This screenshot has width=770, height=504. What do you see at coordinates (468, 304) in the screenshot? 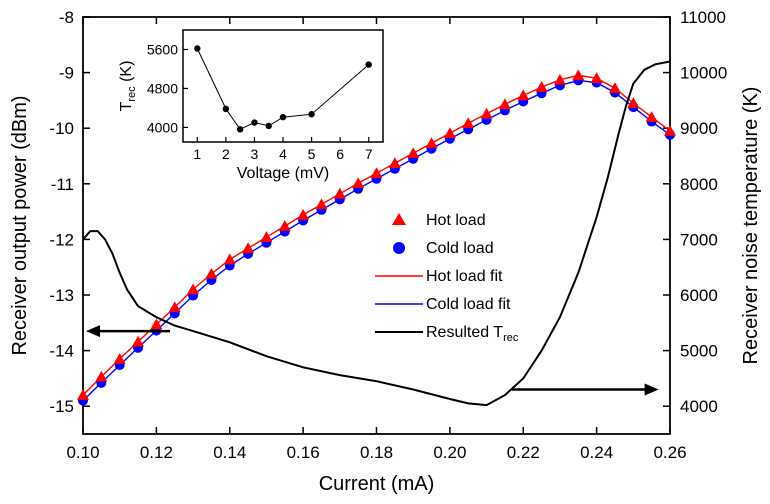
I see `legend-coldfit-label: Cold load fit` at bounding box center [468, 304].